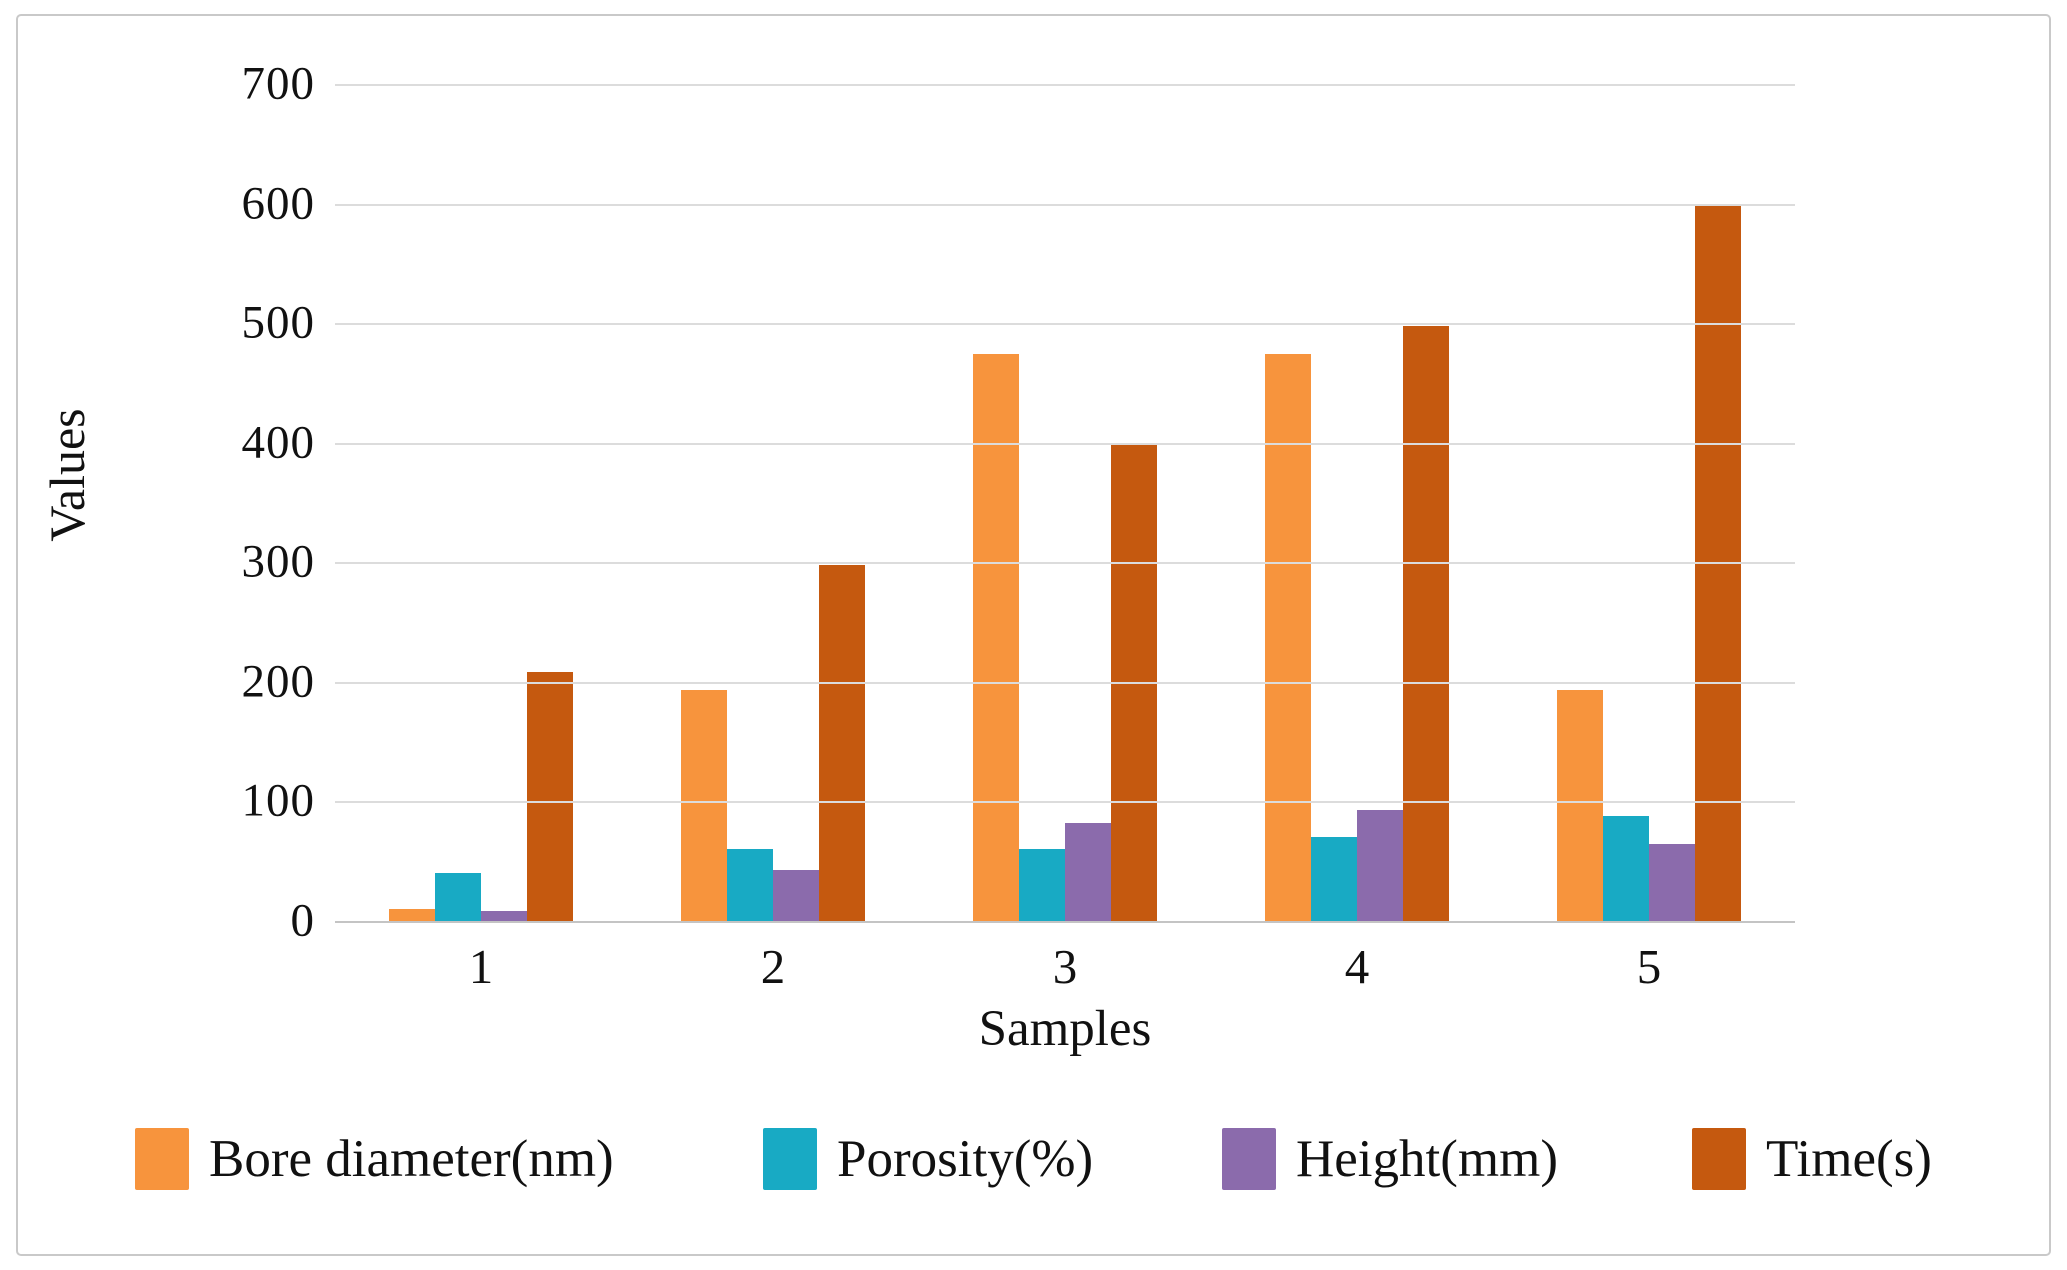 The width and height of the screenshot is (2067, 1270). What do you see at coordinates (965, 1159) in the screenshot?
I see `legend-label-porosity: Porosity(%)` at bounding box center [965, 1159].